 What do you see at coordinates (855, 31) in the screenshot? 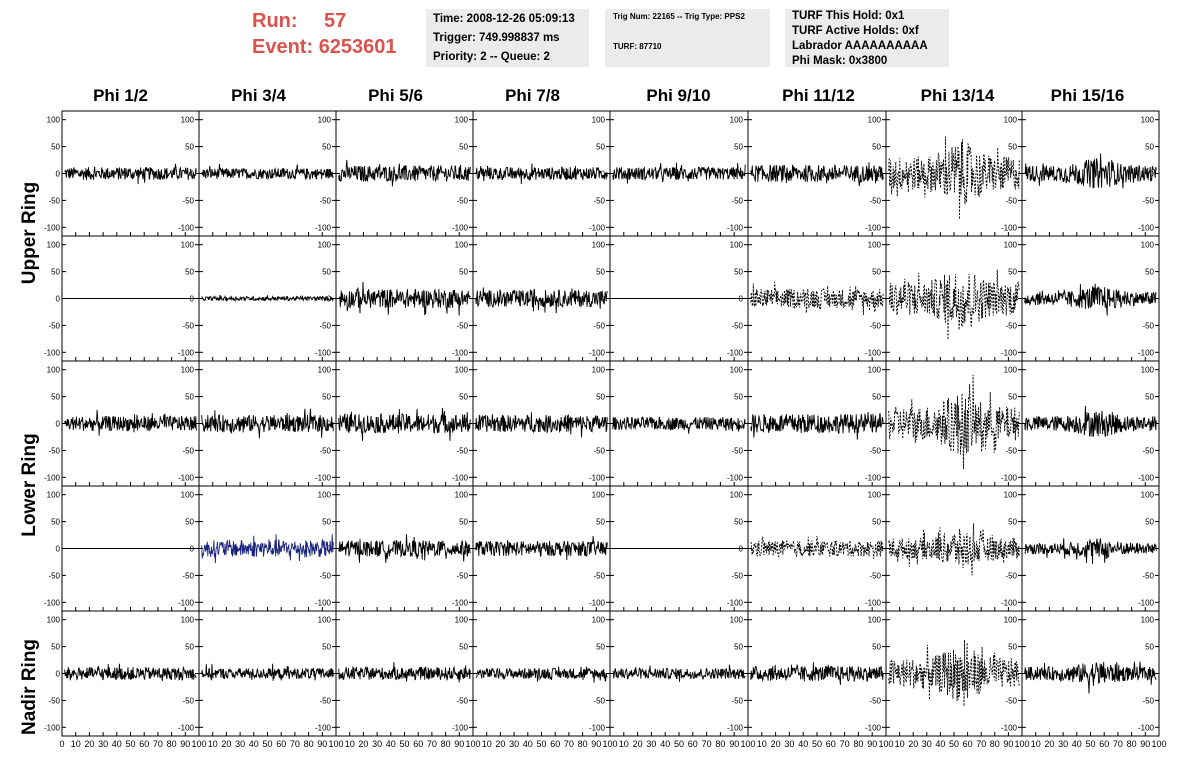
I see `turf-active-line: TURF Active Holds: 0xf` at bounding box center [855, 31].